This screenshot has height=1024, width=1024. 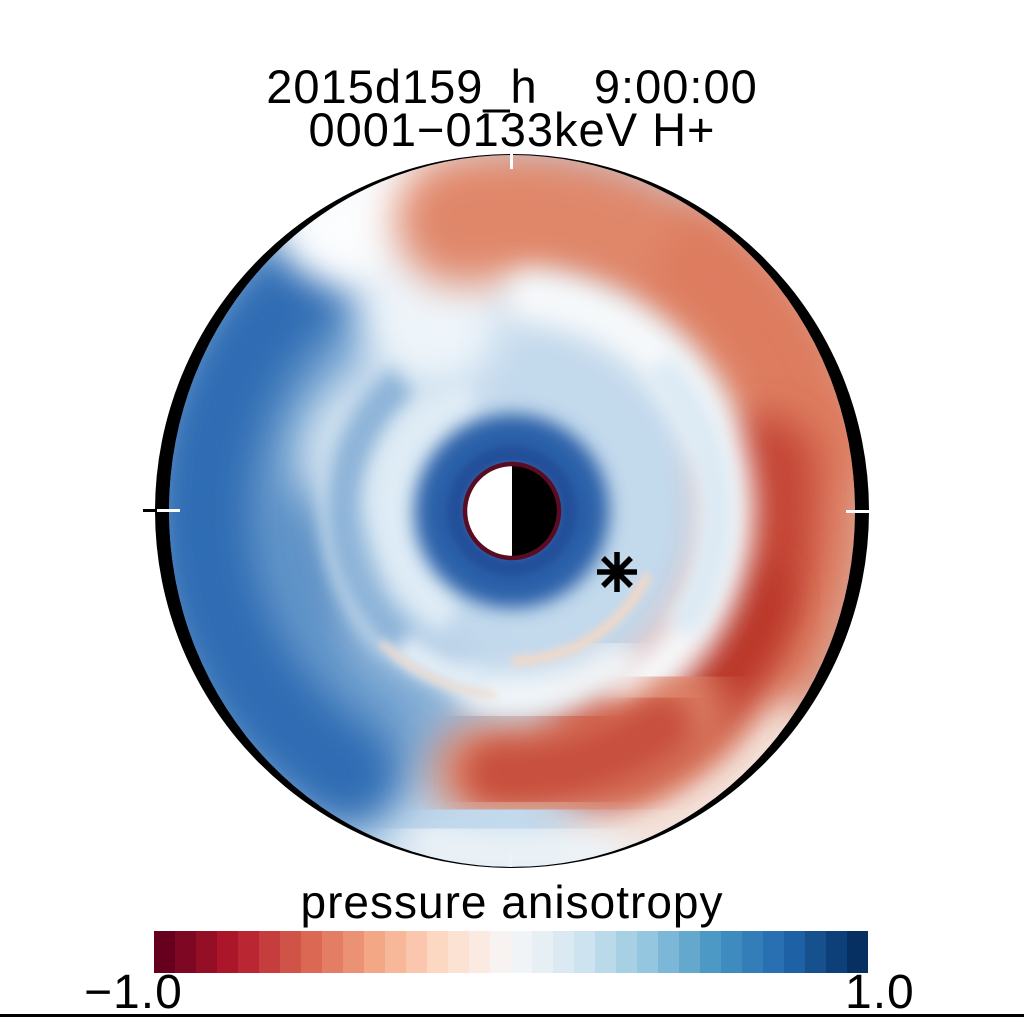 I want to click on white-inner-bottom-arc, so click(x=549, y=679).